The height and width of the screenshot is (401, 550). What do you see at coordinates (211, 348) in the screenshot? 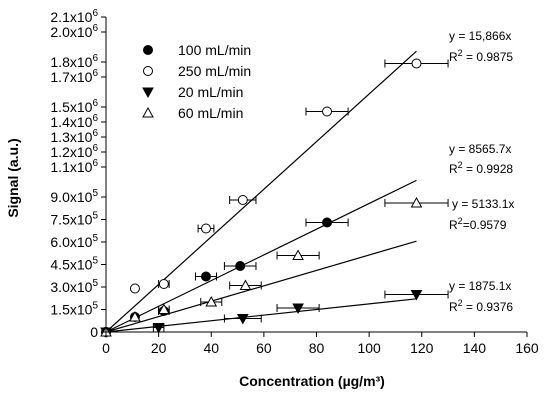
I see `x-tick-label: 40` at bounding box center [211, 348].